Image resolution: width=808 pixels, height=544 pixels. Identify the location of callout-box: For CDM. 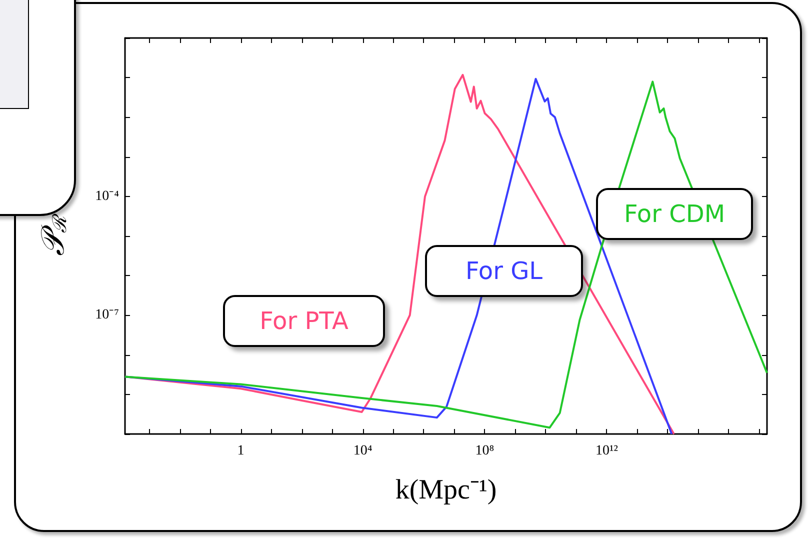
(674, 214).